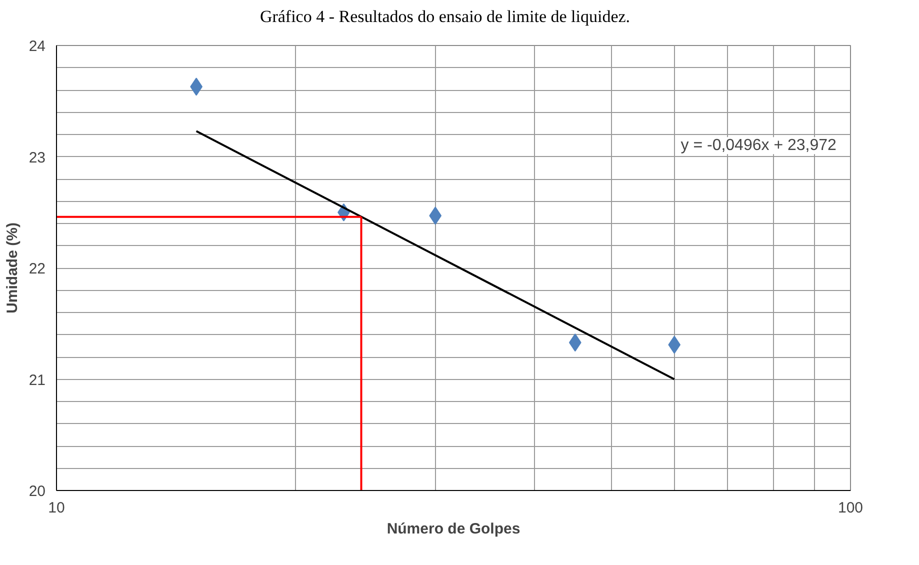 Image resolution: width=919 pixels, height=565 pixels. Describe the element at coordinates (37, 380) in the screenshot. I see `y-tick-label: 21` at that location.